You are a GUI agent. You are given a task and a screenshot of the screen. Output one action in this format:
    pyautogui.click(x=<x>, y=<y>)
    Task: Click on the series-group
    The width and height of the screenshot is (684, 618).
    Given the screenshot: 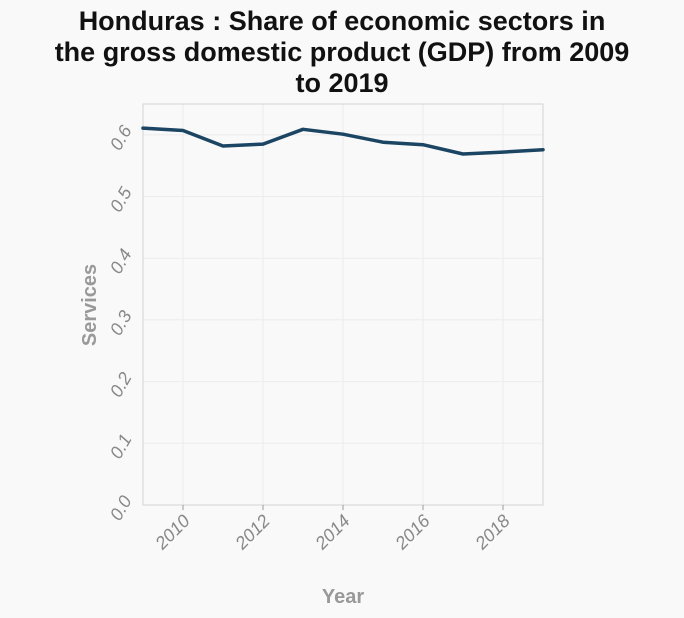 What is the action you would take?
    pyautogui.click(x=343, y=141)
    